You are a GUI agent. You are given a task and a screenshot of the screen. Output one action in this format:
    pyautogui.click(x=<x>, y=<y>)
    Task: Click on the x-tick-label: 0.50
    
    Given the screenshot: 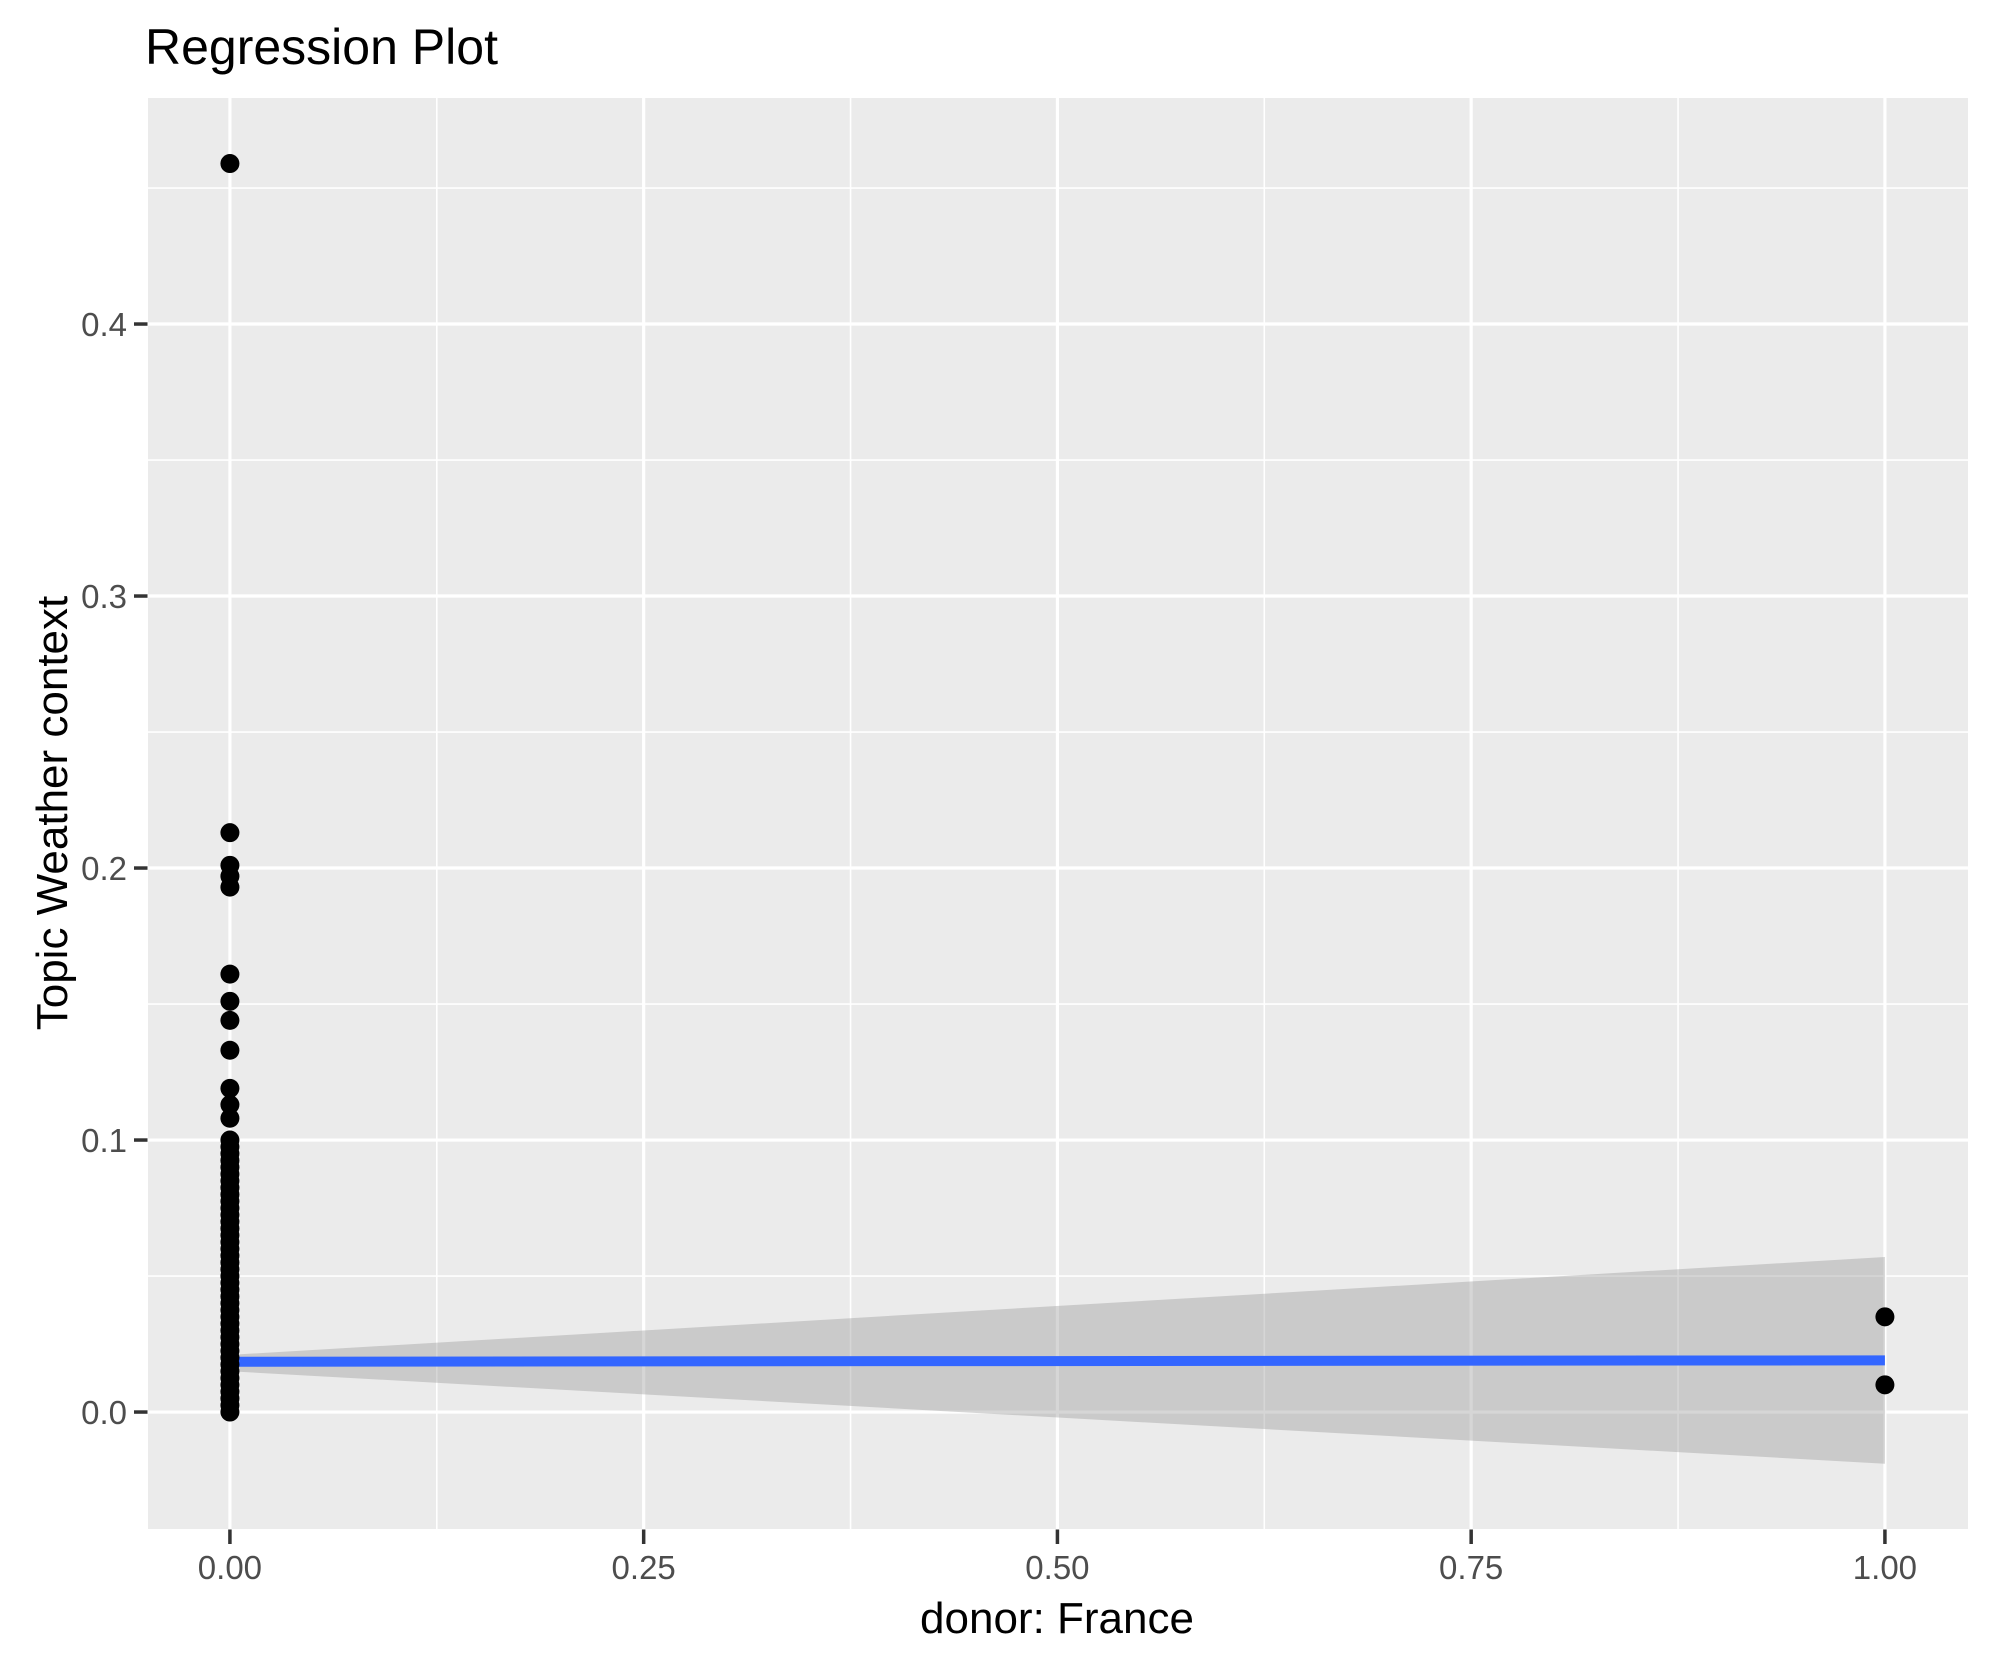 What is the action you would take?
    pyautogui.click(x=1057, y=1567)
    